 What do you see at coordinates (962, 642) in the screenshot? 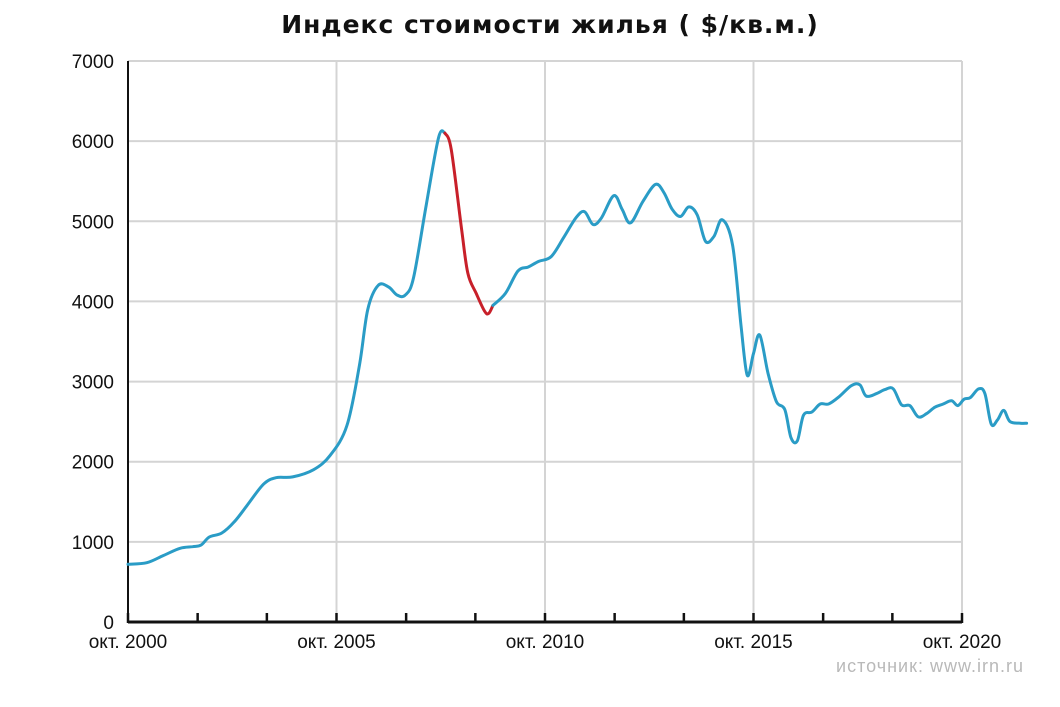
I see `x-tick-label: окт. 2020` at bounding box center [962, 642].